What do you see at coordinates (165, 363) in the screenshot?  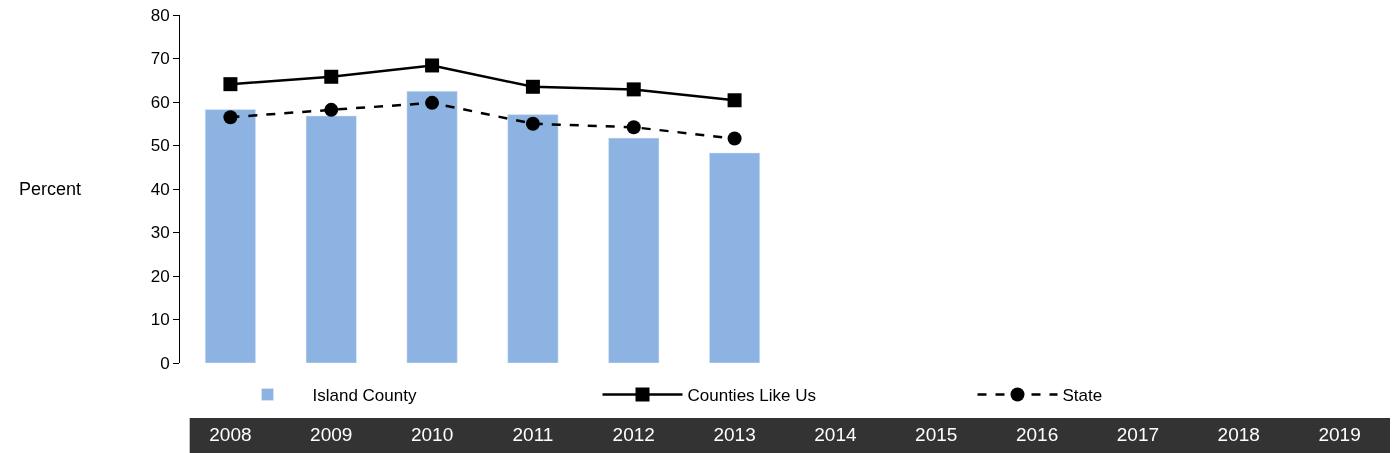 I see `y-tick-label: 0` at bounding box center [165, 363].